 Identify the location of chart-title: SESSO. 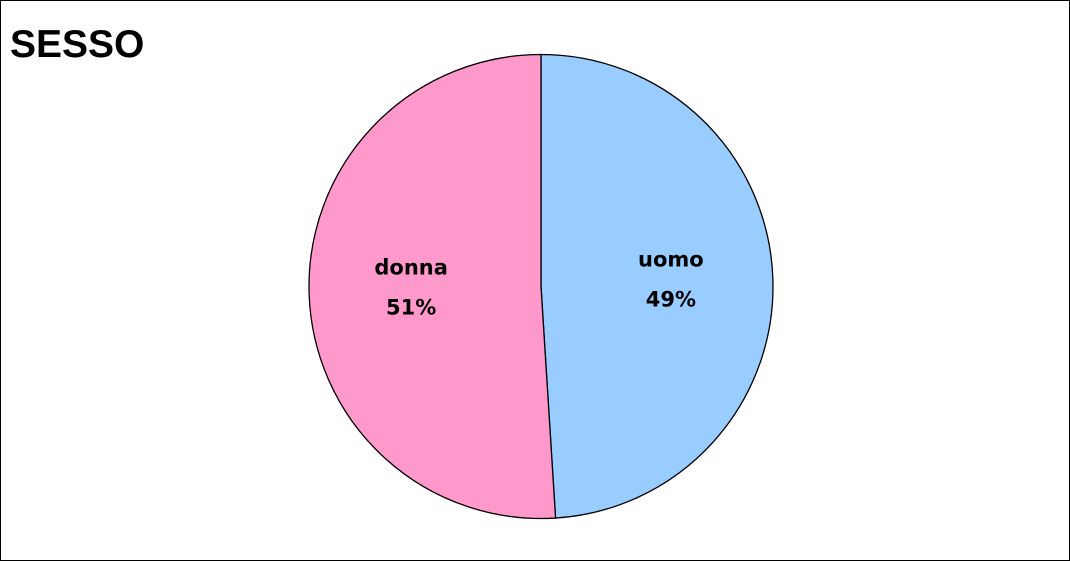
(77, 44).